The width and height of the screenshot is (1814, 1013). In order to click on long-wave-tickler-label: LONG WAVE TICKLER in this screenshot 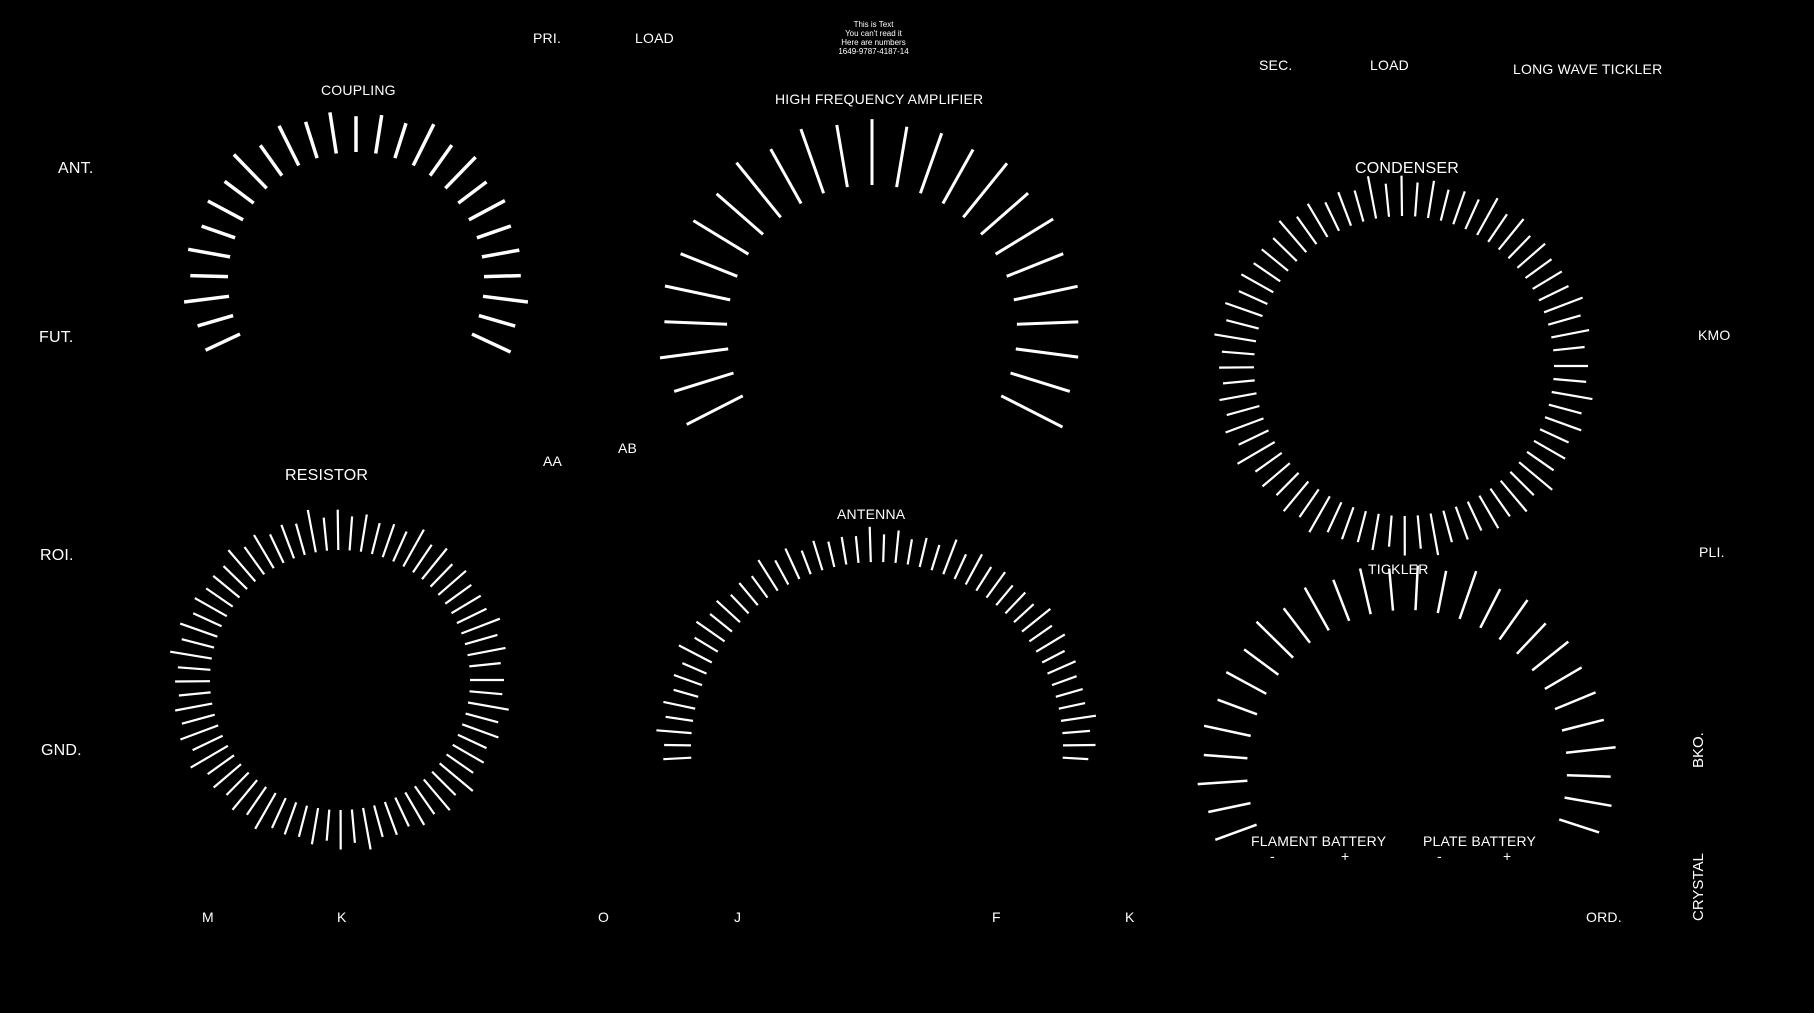, I will do `click(1588, 69)`.